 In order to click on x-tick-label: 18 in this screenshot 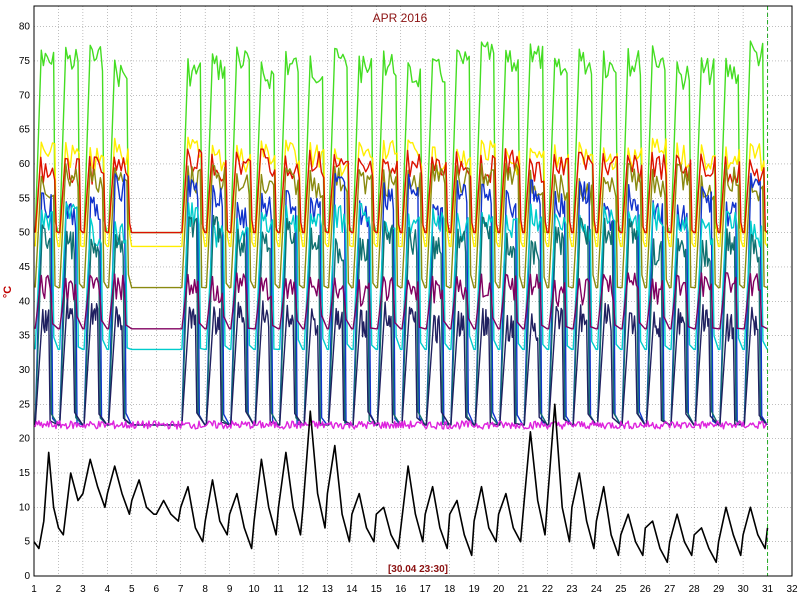, I will do `click(450, 589)`.